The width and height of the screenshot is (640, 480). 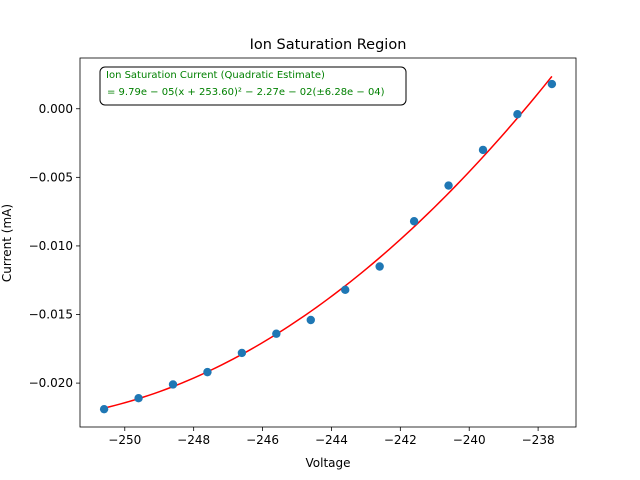 What do you see at coordinates (331, 440) in the screenshot?
I see `x-tick-label: −244` at bounding box center [331, 440].